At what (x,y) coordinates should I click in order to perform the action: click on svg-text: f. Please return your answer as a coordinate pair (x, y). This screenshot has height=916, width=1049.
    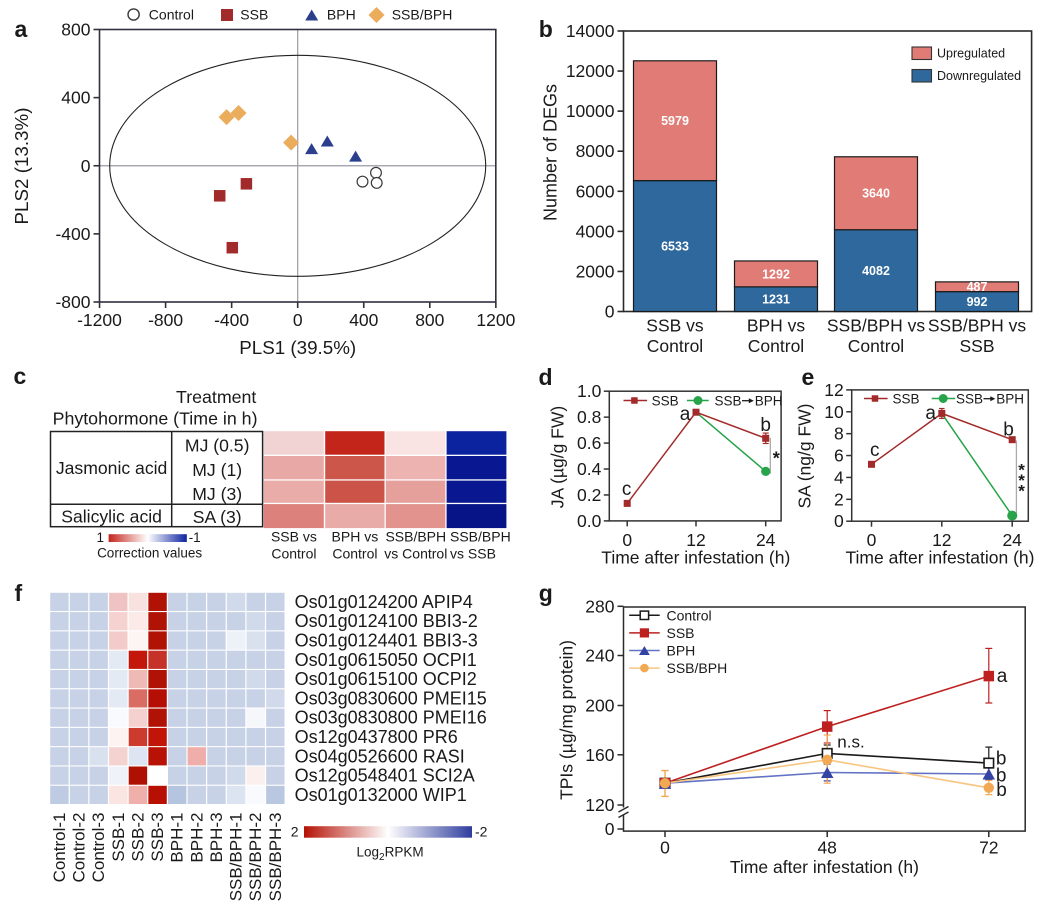
    Looking at the image, I should click on (19, 593).